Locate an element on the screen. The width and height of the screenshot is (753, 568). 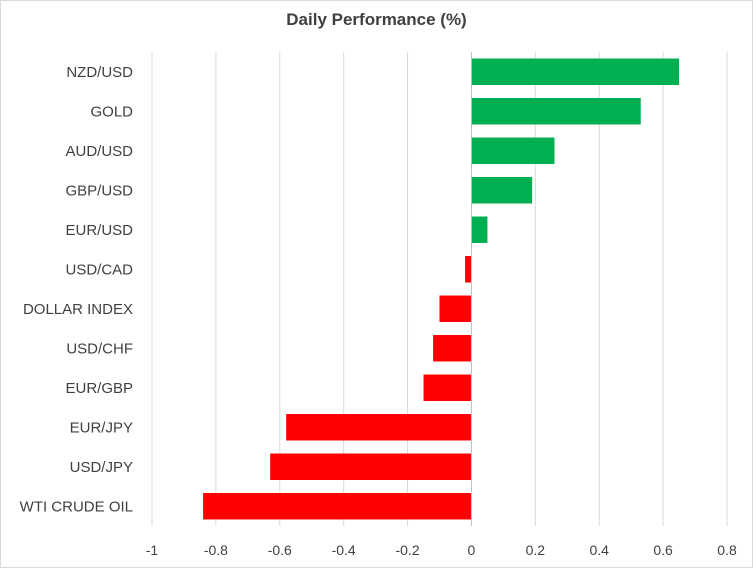
category-label: USD/CAD is located at coordinates (99, 269).